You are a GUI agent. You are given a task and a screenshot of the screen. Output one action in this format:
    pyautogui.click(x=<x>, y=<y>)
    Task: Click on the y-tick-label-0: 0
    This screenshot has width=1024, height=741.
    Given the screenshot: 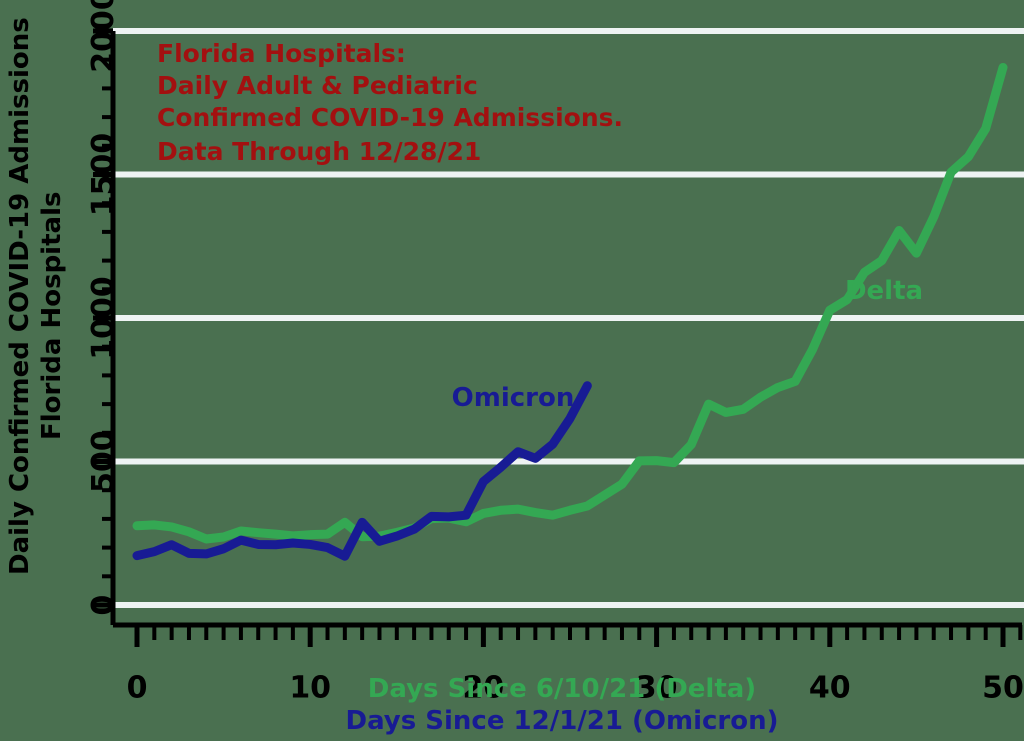 What is the action you would take?
    pyautogui.click(x=103, y=605)
    